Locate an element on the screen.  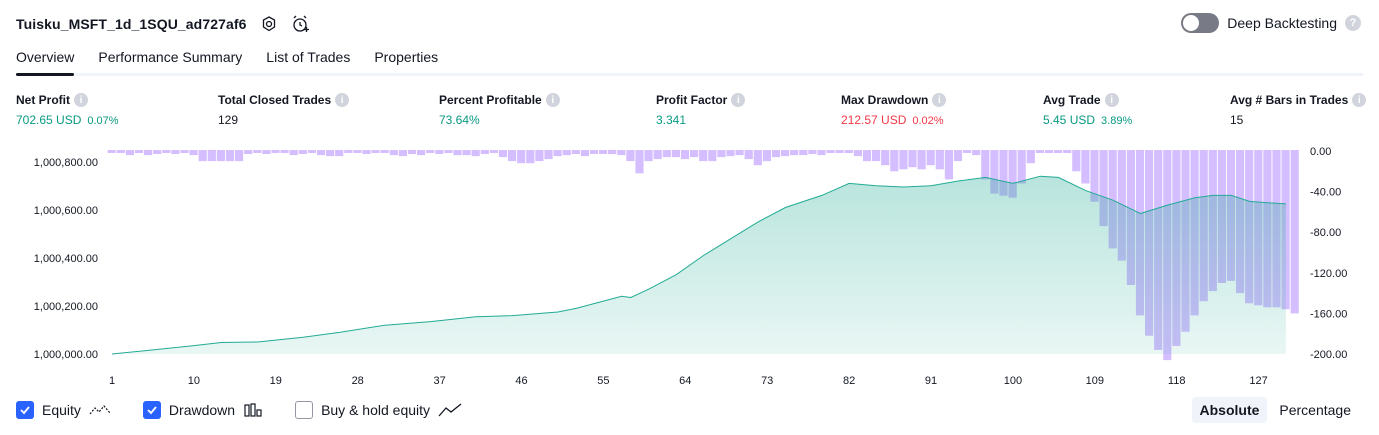
legend-equity: Equity is located at coordinates (63, 410).